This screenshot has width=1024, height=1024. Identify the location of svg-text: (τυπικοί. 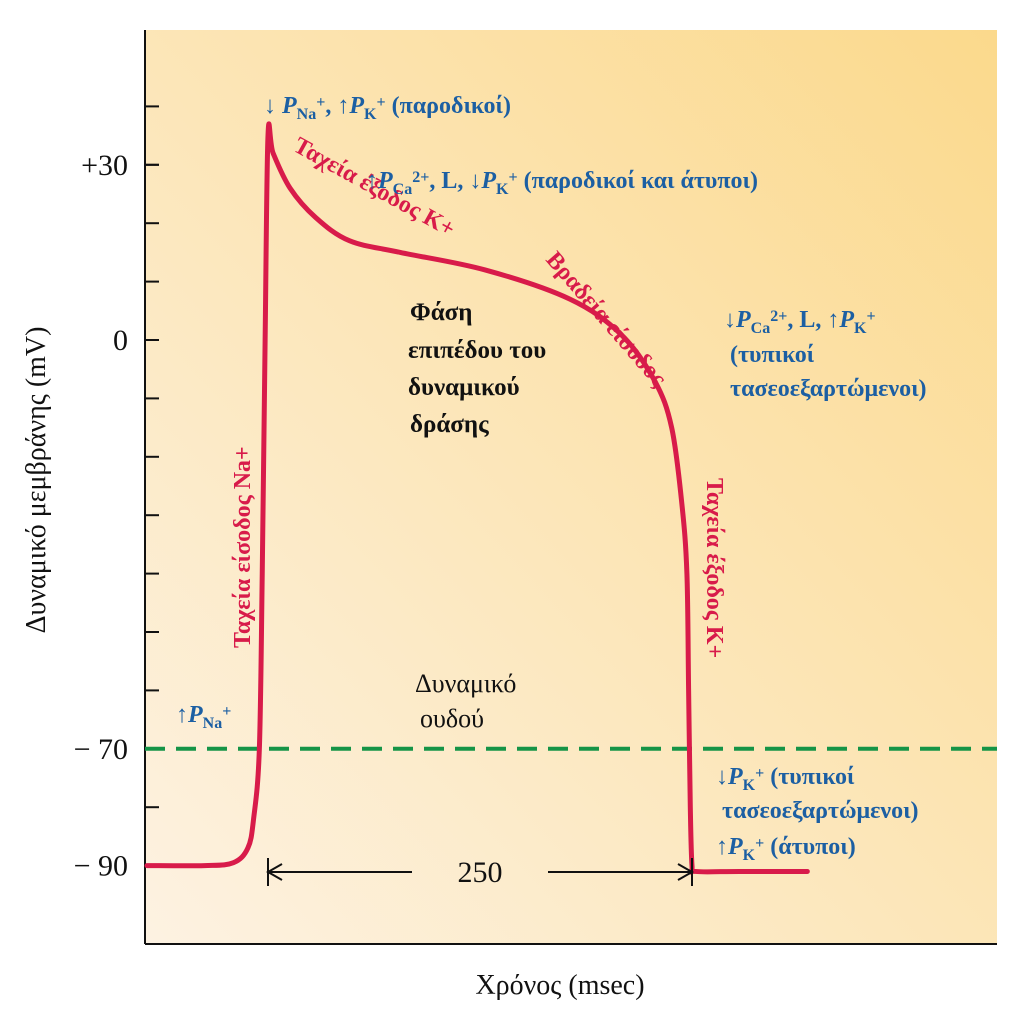
(772, 355).